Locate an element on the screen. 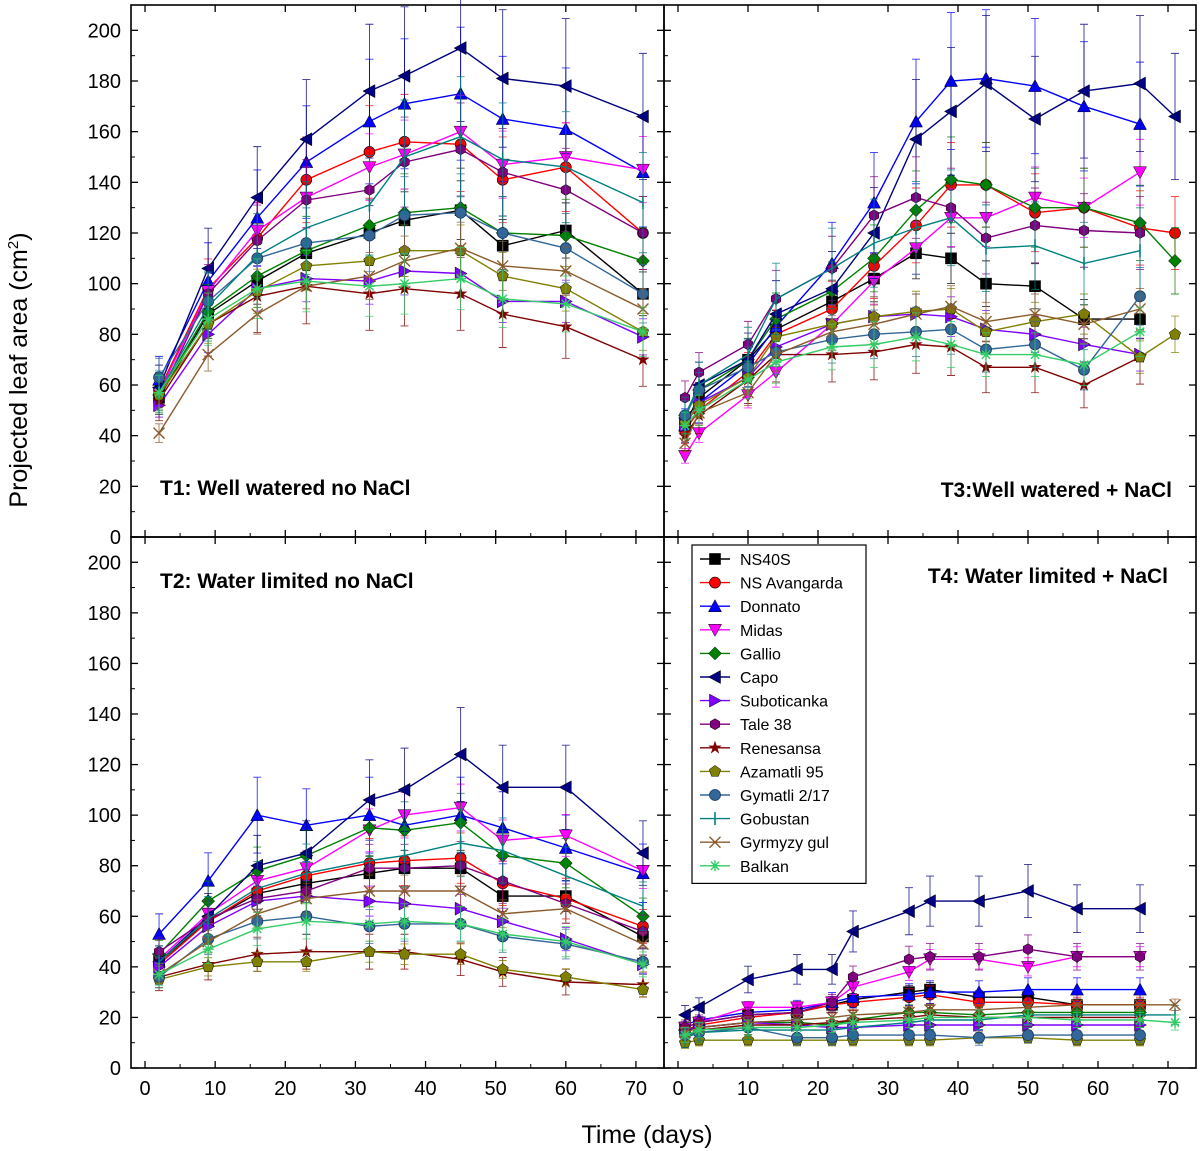 This screenshot has height=1151, width=1200. x-tick-label: 40 is located at coordinates (425, 1089).